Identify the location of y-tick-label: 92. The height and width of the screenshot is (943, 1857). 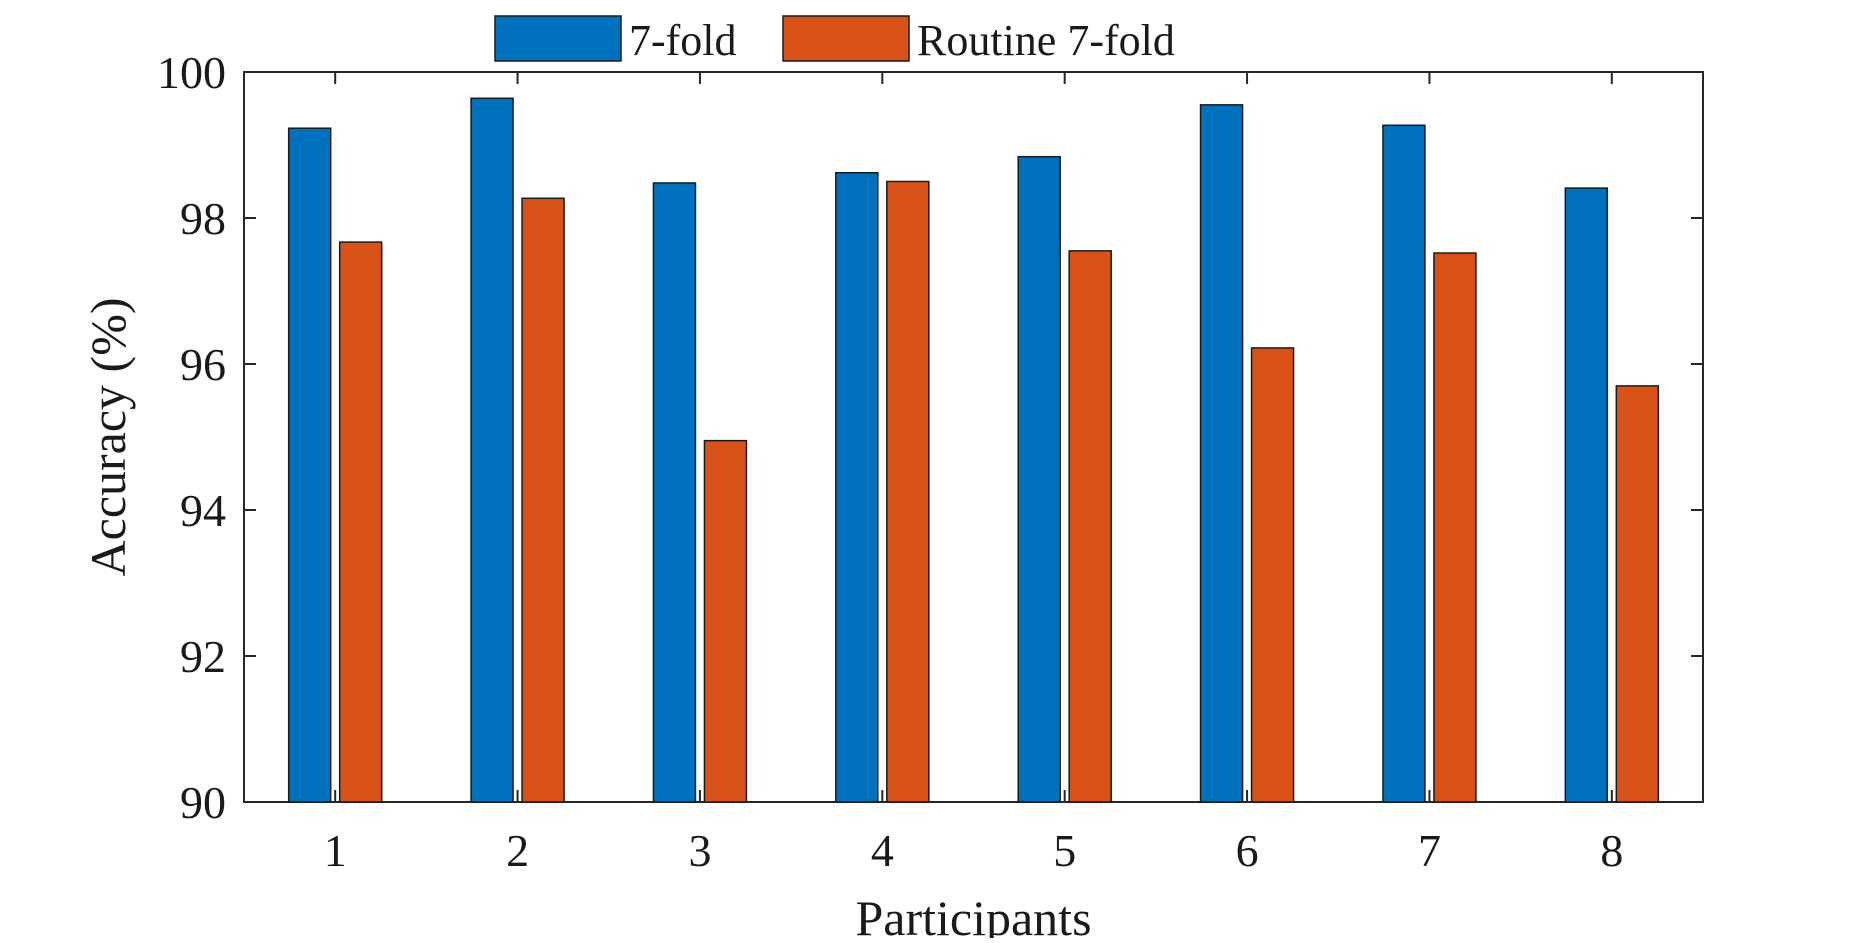
(203, 656).